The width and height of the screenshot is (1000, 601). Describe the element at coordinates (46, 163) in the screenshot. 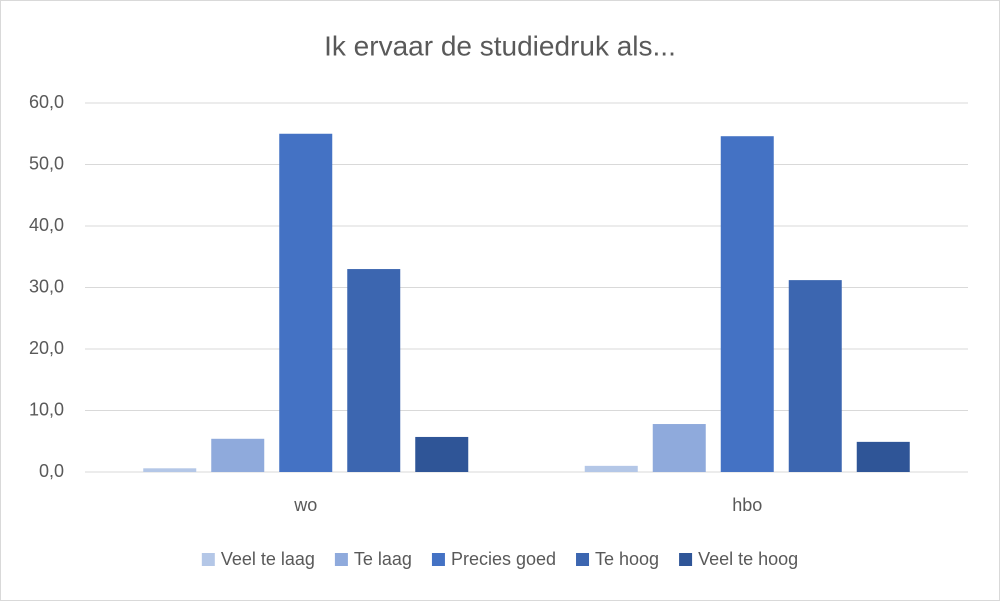

I see `y-tick-label: 50,0` at that location.